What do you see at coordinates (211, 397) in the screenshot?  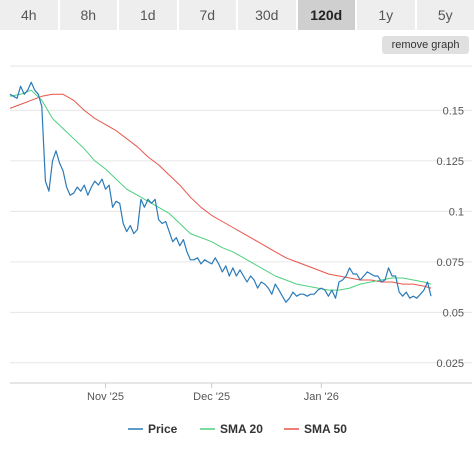 I see `x-tick-label: Dec '25` at bounding box center [211, 397].